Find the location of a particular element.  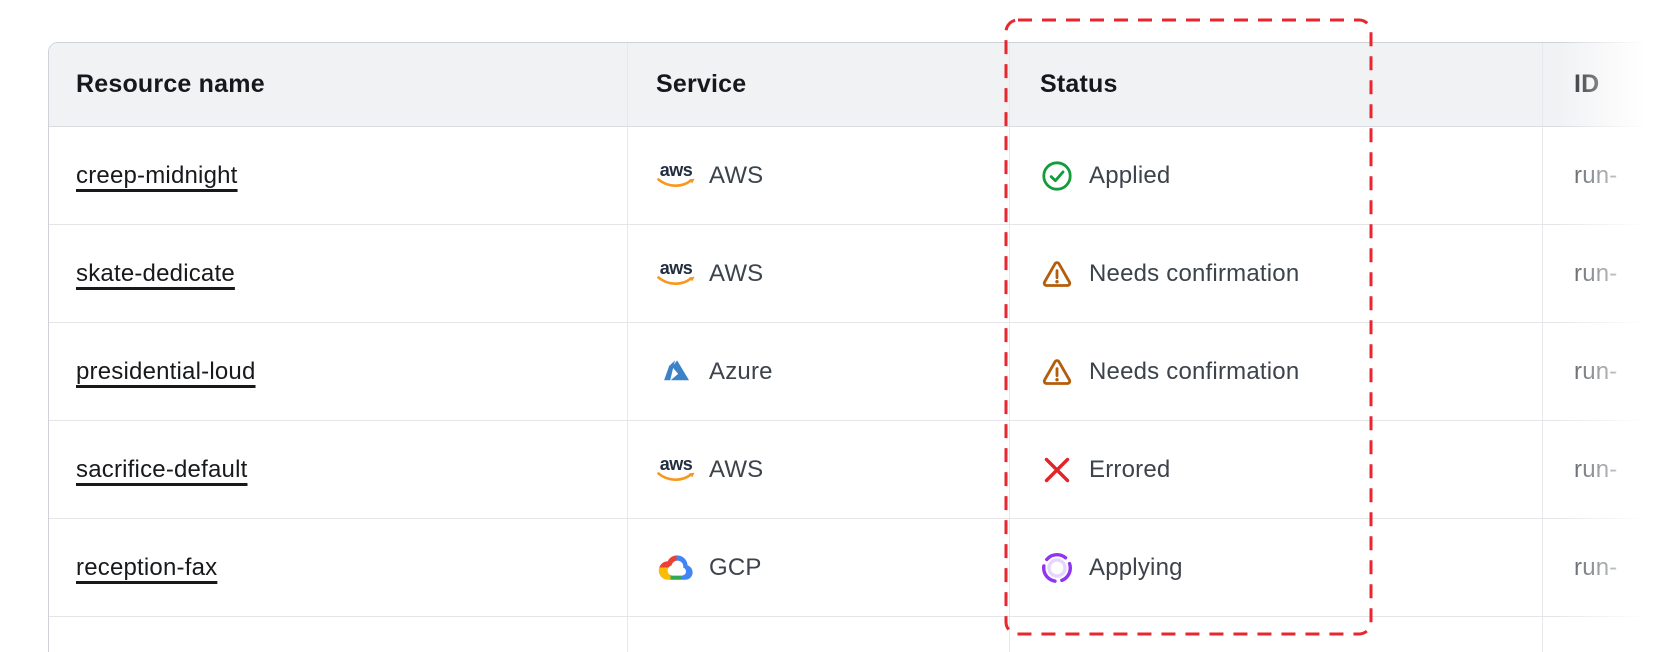

service-label: GCP is located at coordinates (735, 567).